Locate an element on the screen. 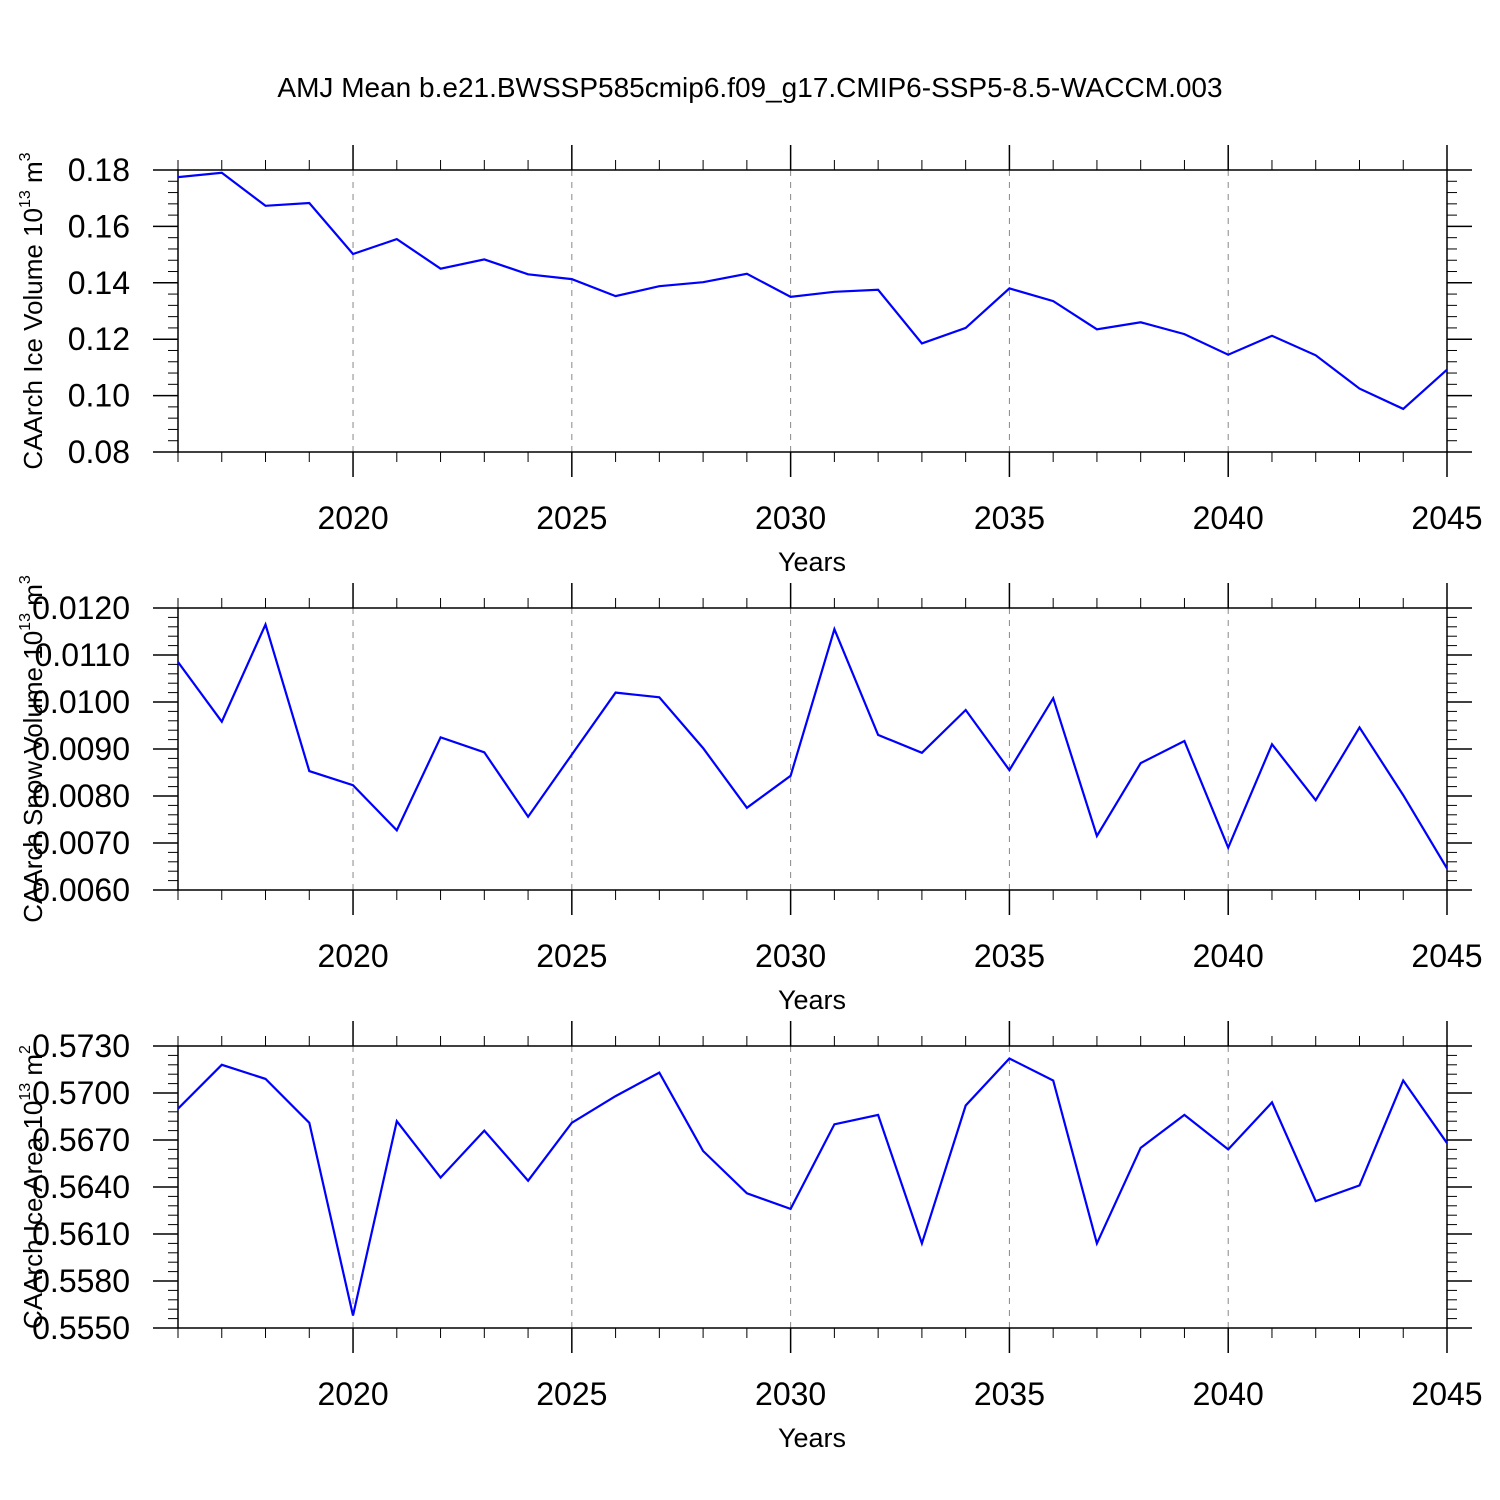 The height and width of the screenshot is (1500, 1500). y-tick-label: 0.5610 is located at coordinates (81, 1234).